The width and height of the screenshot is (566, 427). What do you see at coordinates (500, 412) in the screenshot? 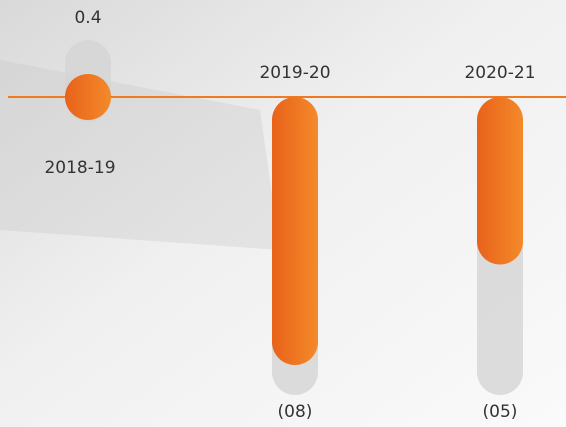
I see `value-label: (05)` at bounding box center [500, 412].